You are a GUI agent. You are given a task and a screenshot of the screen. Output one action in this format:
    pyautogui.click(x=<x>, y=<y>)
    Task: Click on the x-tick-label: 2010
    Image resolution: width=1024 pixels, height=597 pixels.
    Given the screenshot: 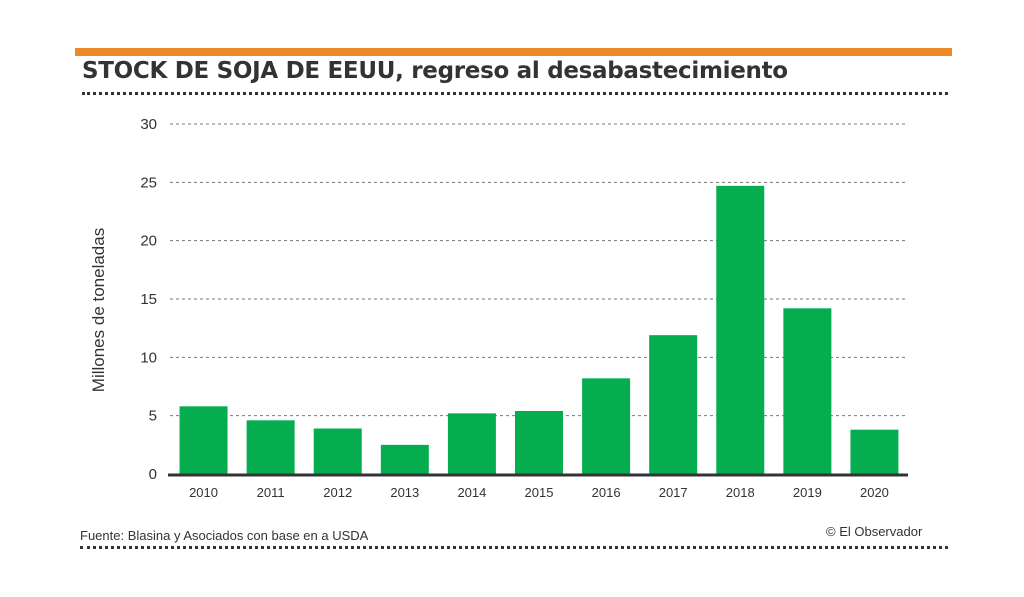 What is the action you would take?
    pyautogui.click(x=203, y=492)
    